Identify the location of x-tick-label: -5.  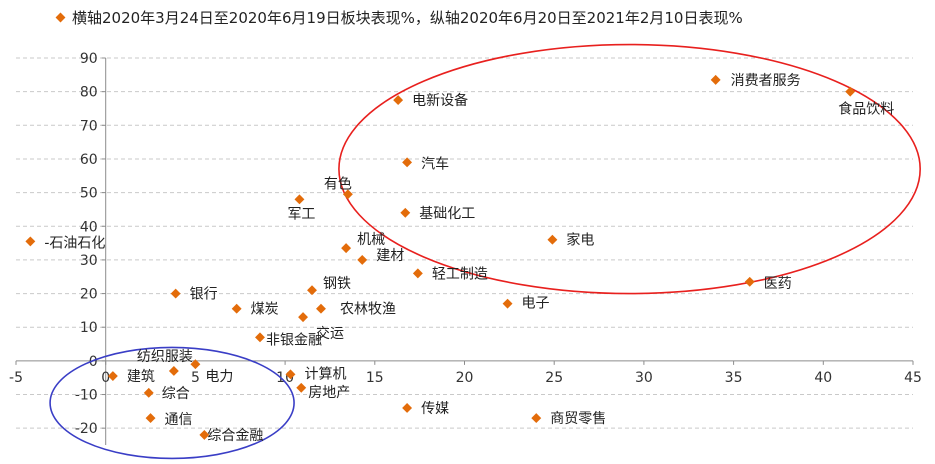
(16, 378).